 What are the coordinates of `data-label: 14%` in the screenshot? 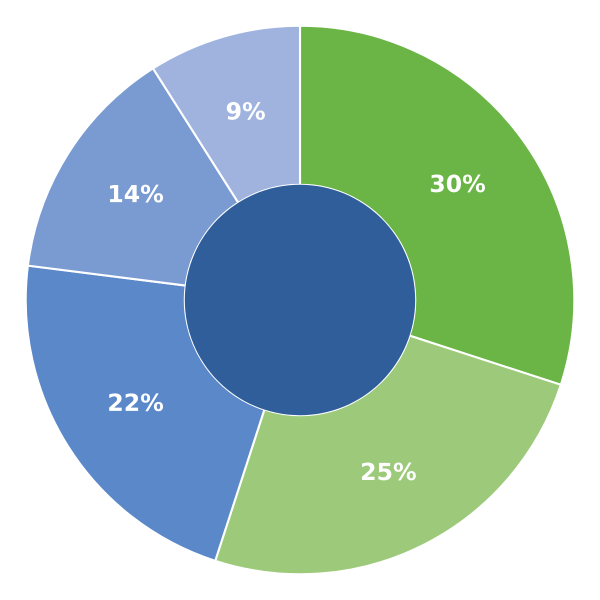 It's located at (137, 193).